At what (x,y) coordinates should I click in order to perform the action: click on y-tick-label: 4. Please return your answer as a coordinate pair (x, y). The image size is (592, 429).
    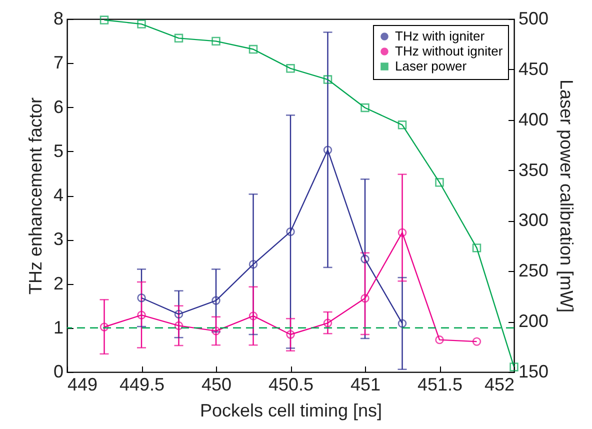
    Looking at the image, I should click on (58, 195).